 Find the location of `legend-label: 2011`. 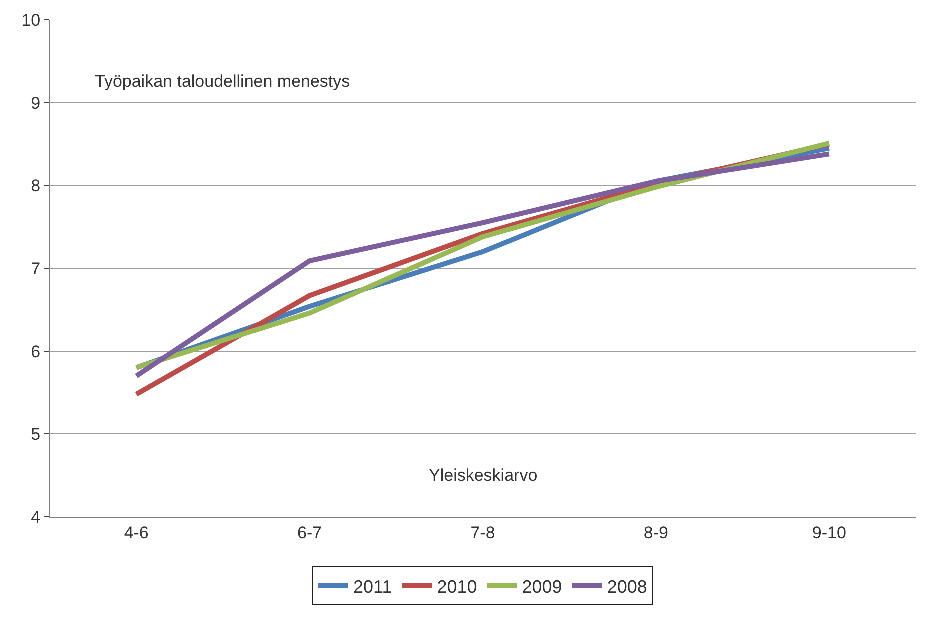

legend-label: 2011 is located at coordinates (373, 586).